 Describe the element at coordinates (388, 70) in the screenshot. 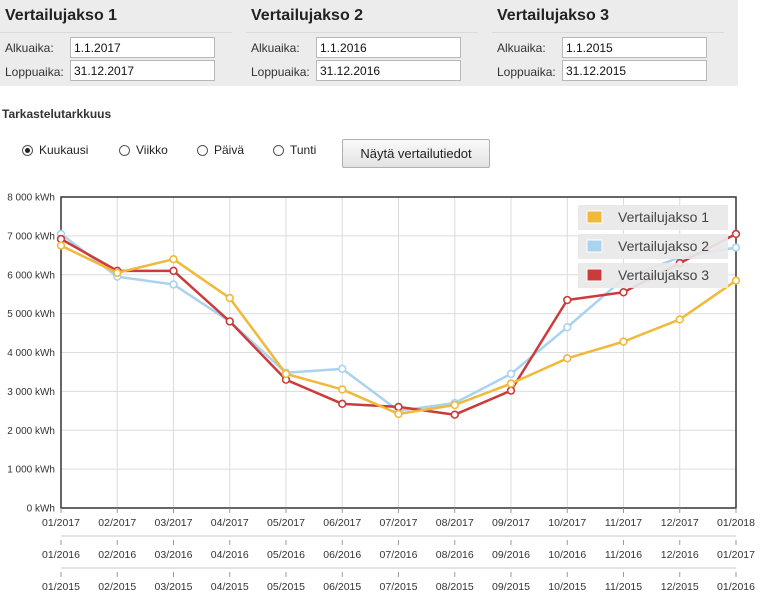

I see `period-2-end-input` at that location.